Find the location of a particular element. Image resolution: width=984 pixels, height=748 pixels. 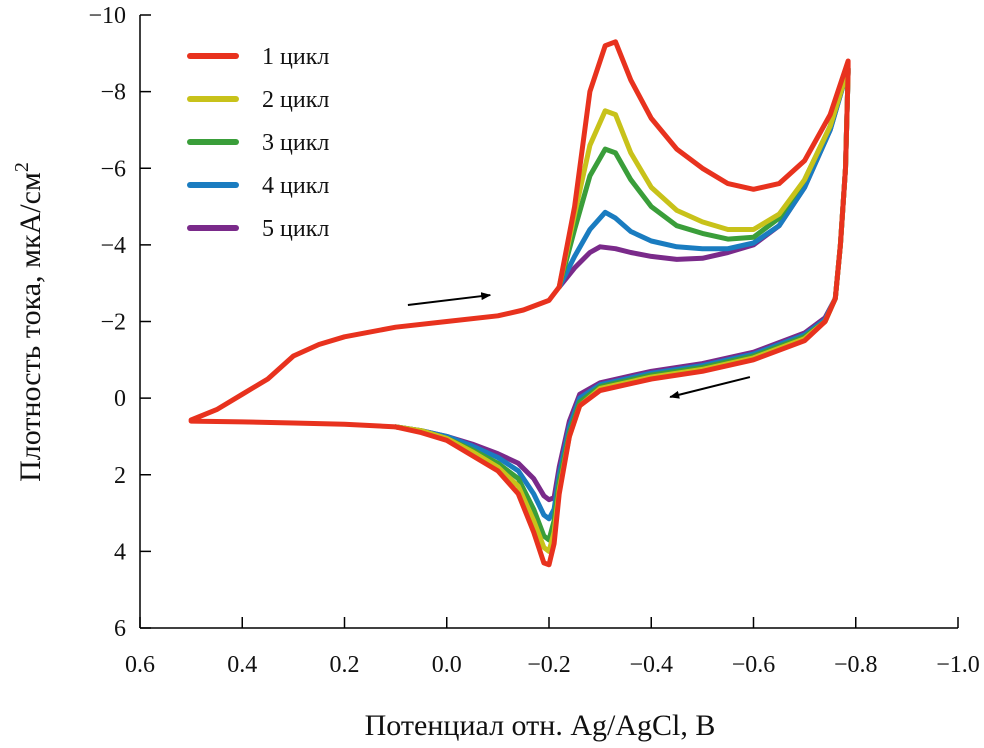

x-tick-label: 0.2 is located at coordinates (345, 665).